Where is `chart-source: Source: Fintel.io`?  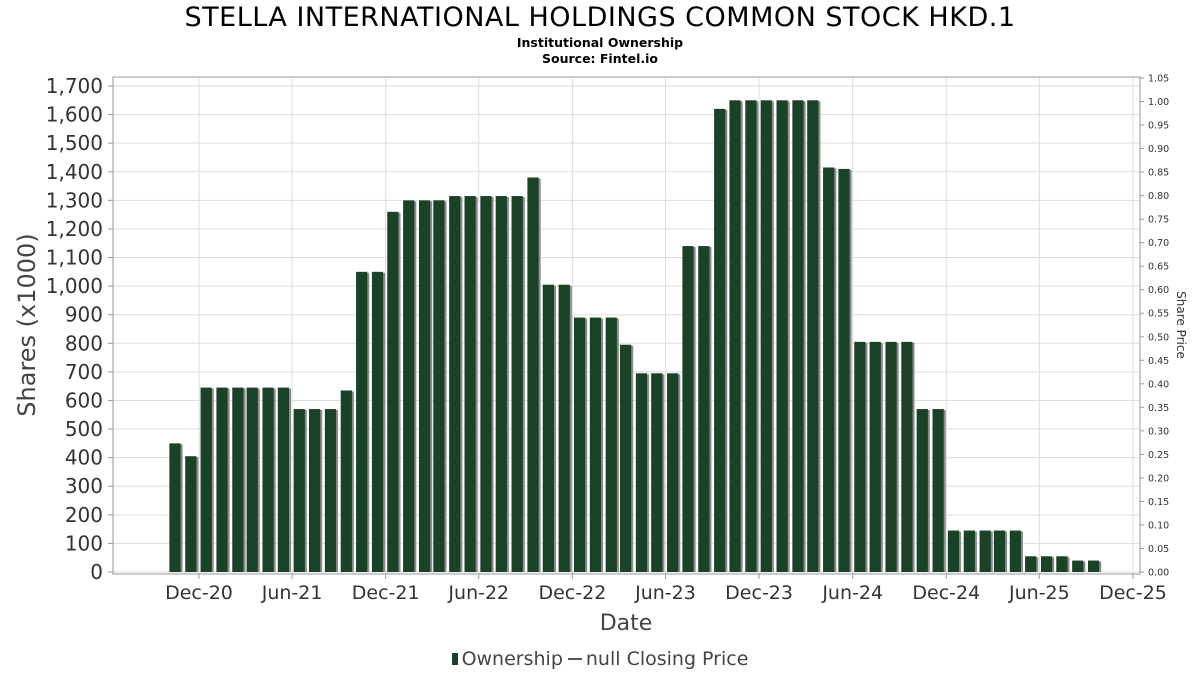
chart-source: Source: Fintel.io is located at coordinates (600, 58).